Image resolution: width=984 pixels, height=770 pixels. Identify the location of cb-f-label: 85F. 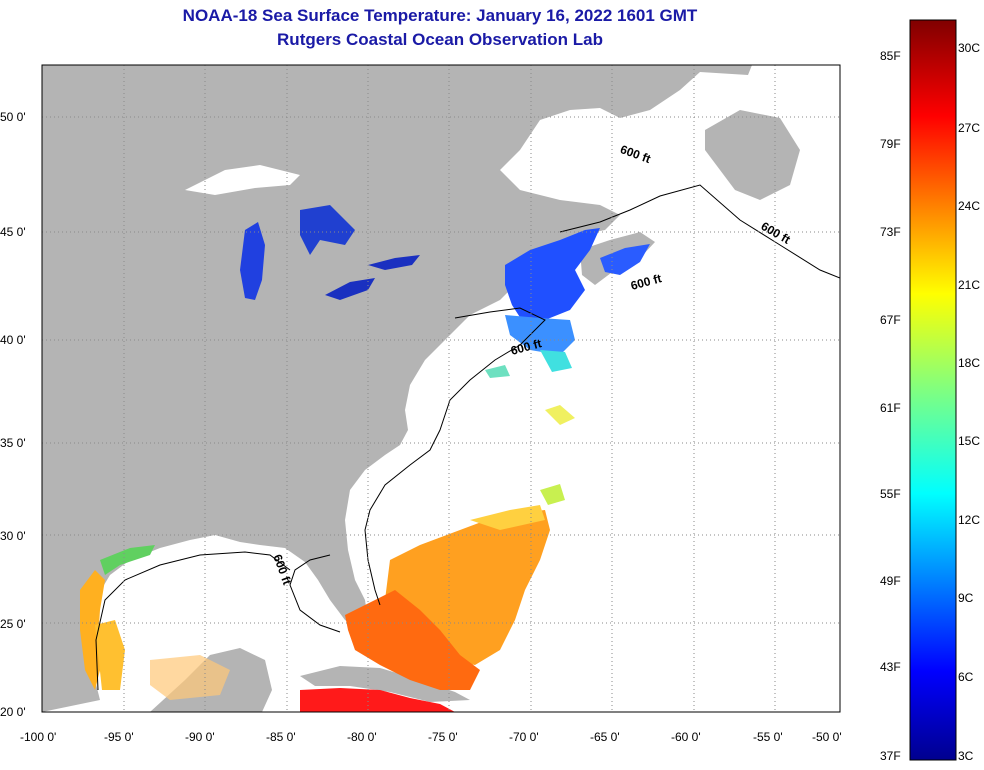
(890, 56).